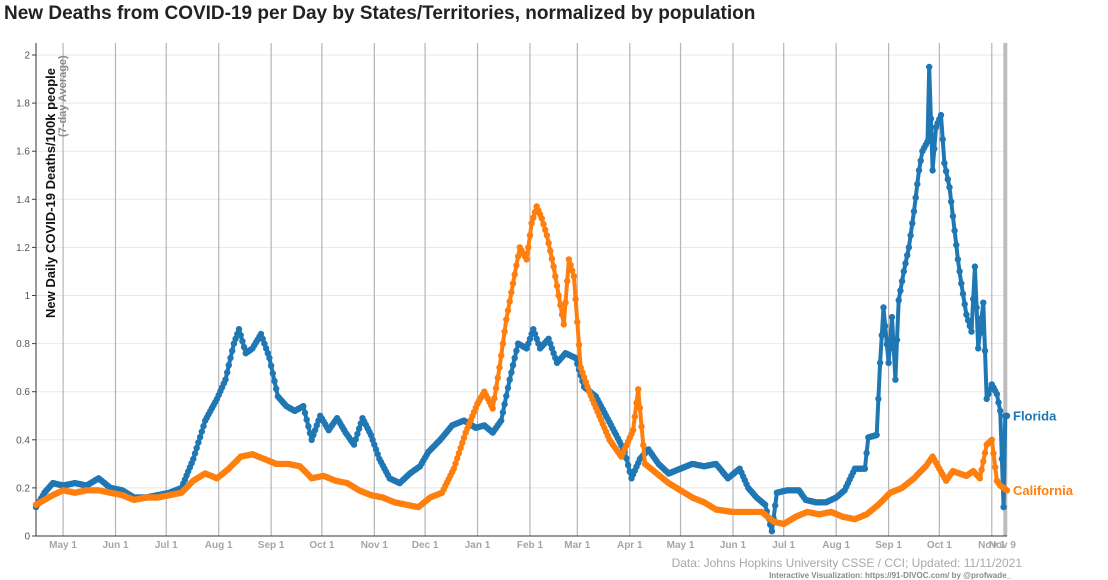 The width and height of the screenshot is (1108, 580). Describe the element at coordinates (23, 488) in the screenshot. I see `y-tick-label: 0.2` at that location.